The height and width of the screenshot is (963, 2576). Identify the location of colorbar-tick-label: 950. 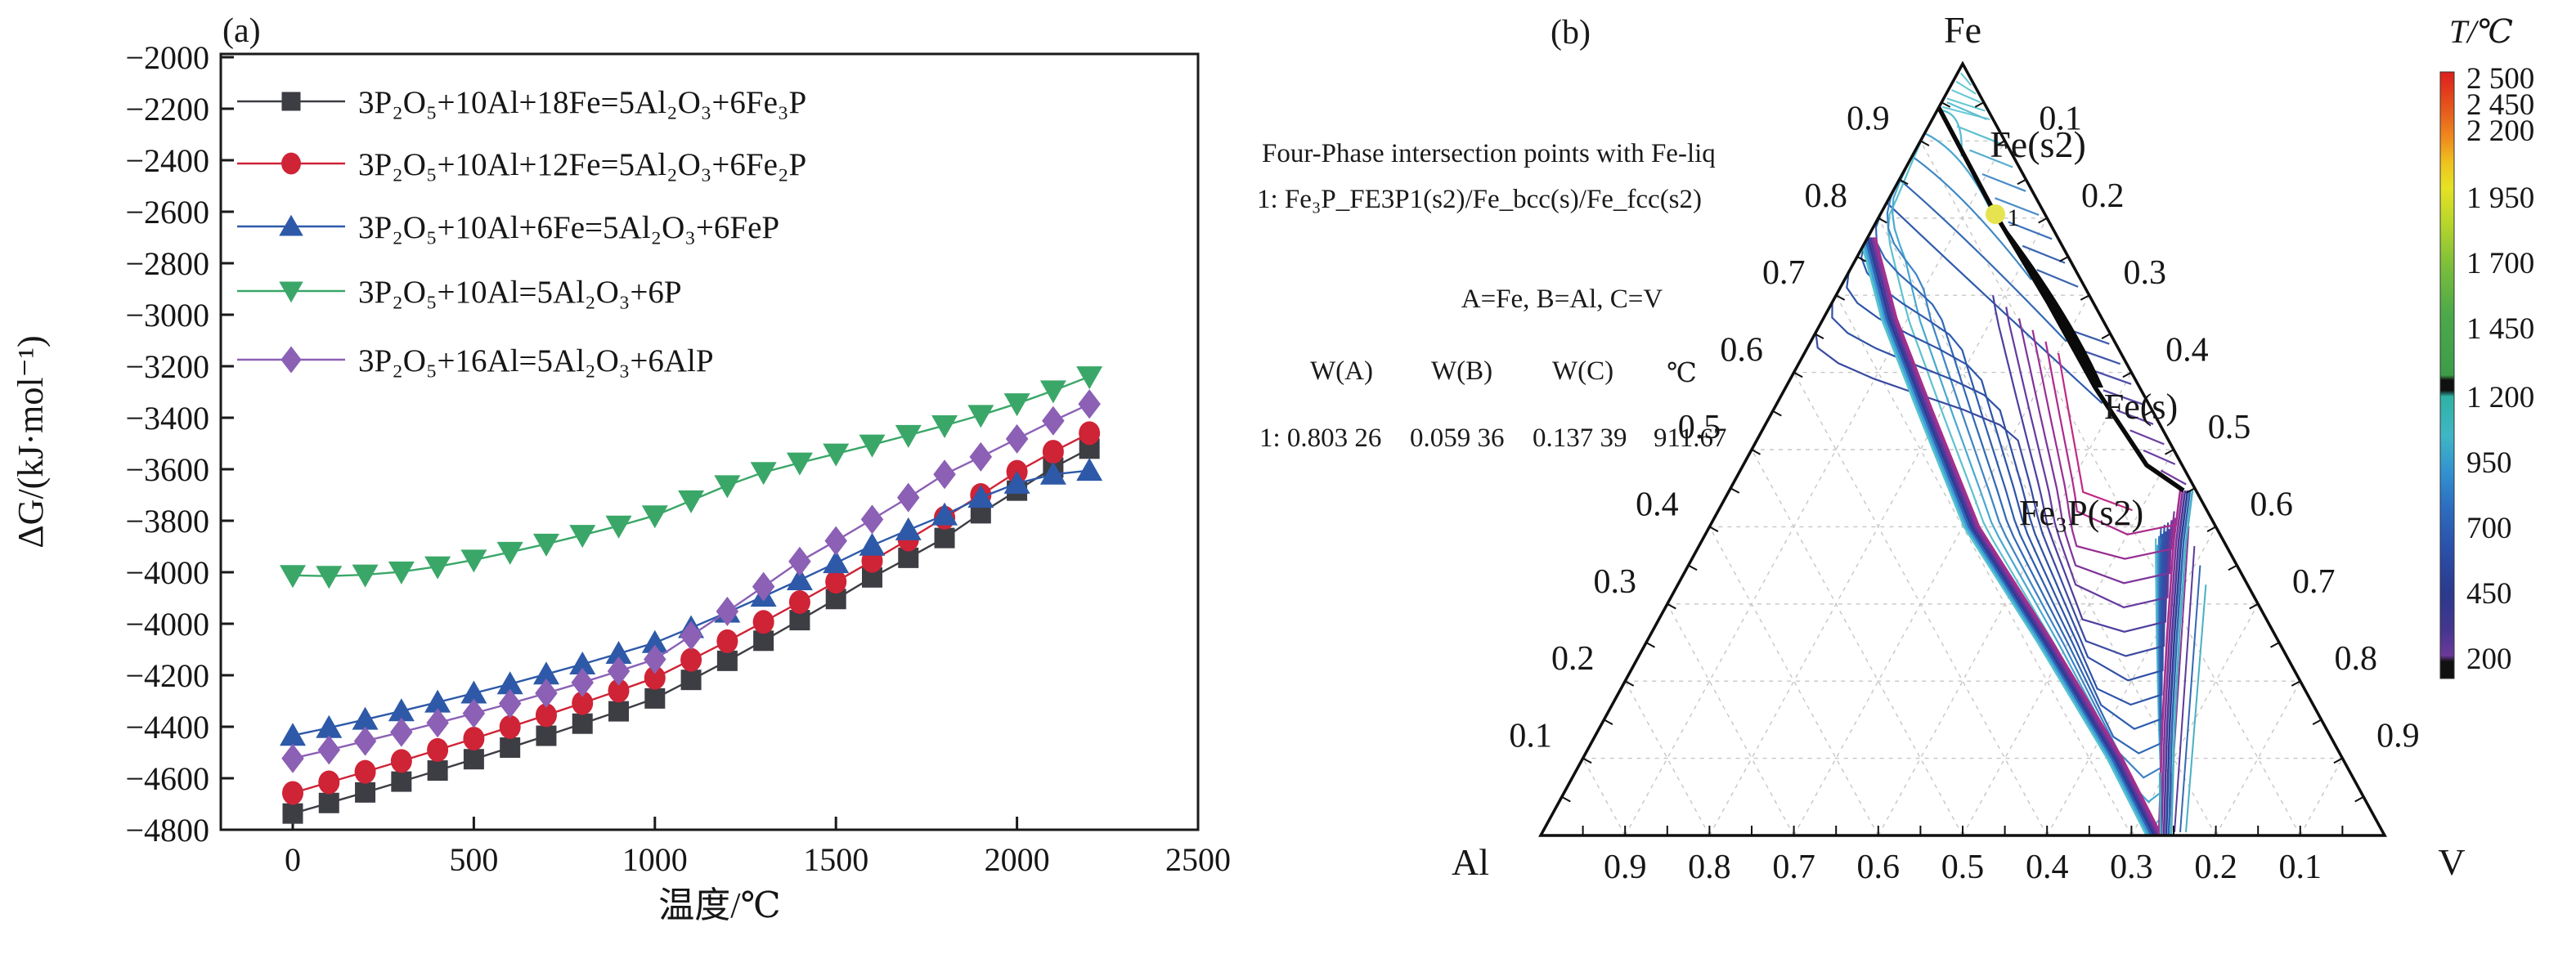
(2489, 463).